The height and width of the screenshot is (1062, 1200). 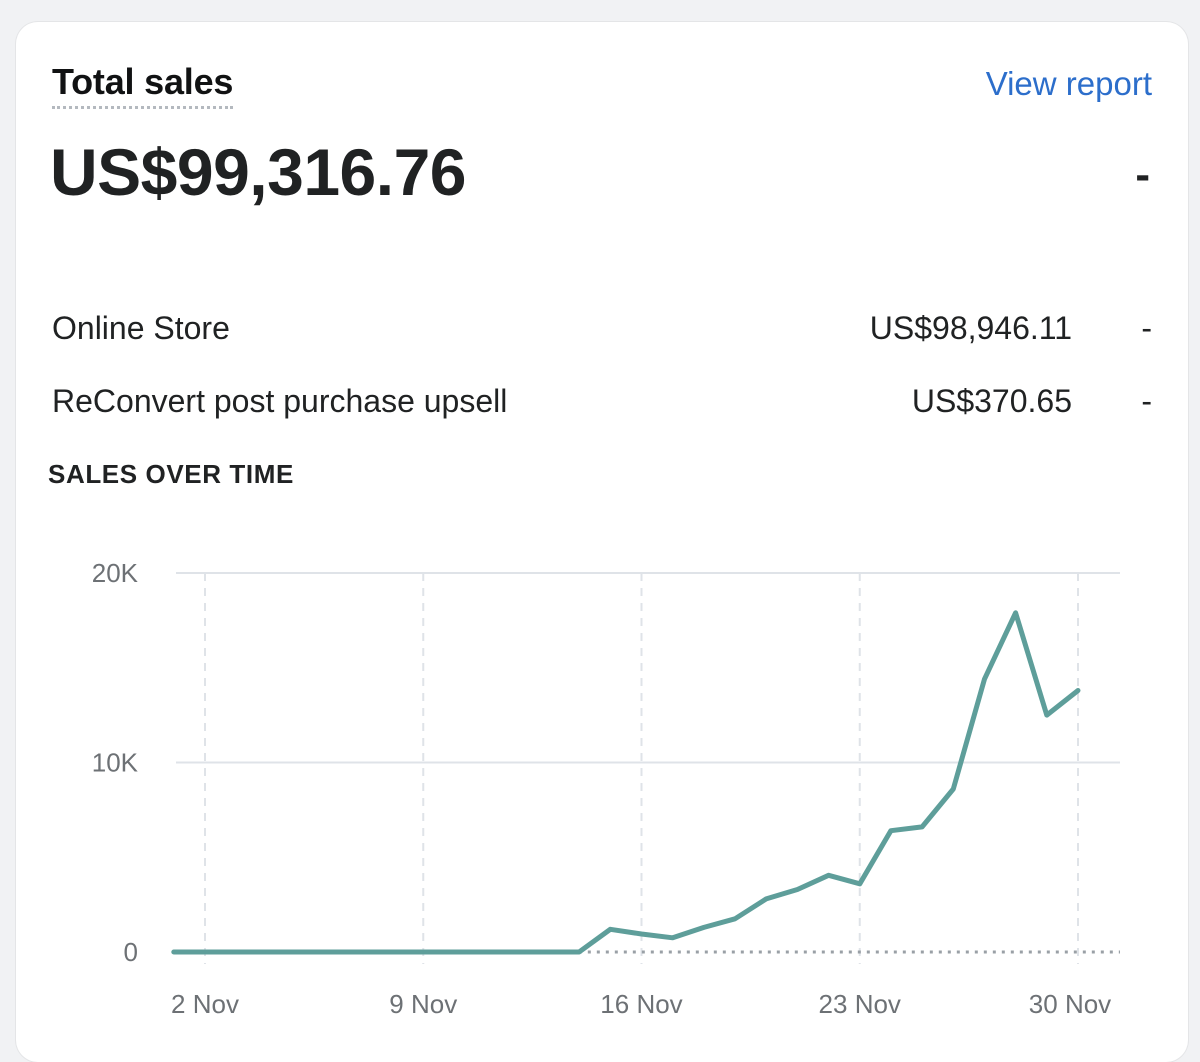 I want to click on x-tick-label: 2 Nov, so click(x=205, y=1004).